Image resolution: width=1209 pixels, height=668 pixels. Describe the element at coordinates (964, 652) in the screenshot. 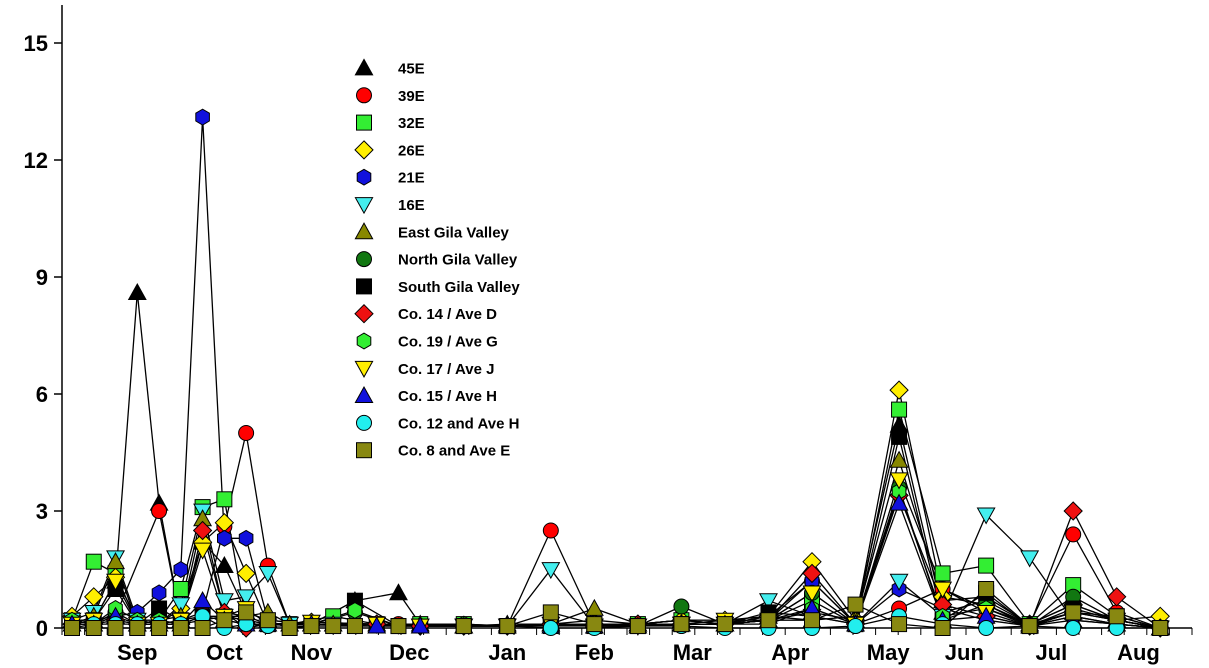

I see `x-tick-label: Jun` at that location.